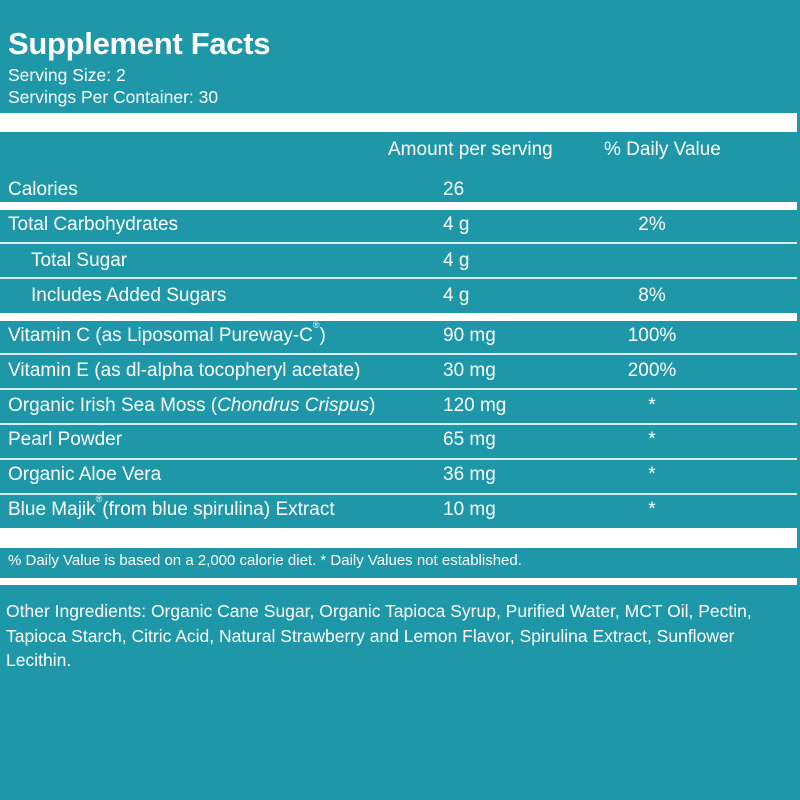  I want to click on nutrient-name: Blue Majik®(from blue spirulina) Extract, so click(171, 510).